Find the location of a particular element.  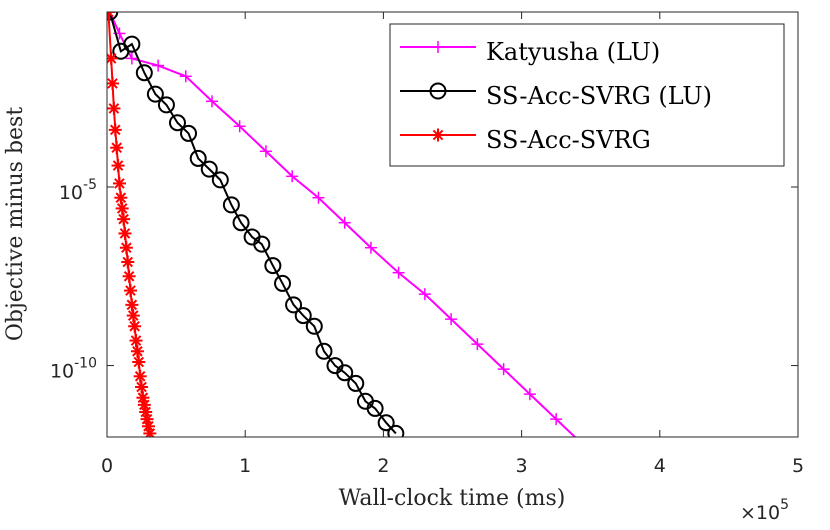

y-tick-label: 10-5 is located at coordinates (78, 190).